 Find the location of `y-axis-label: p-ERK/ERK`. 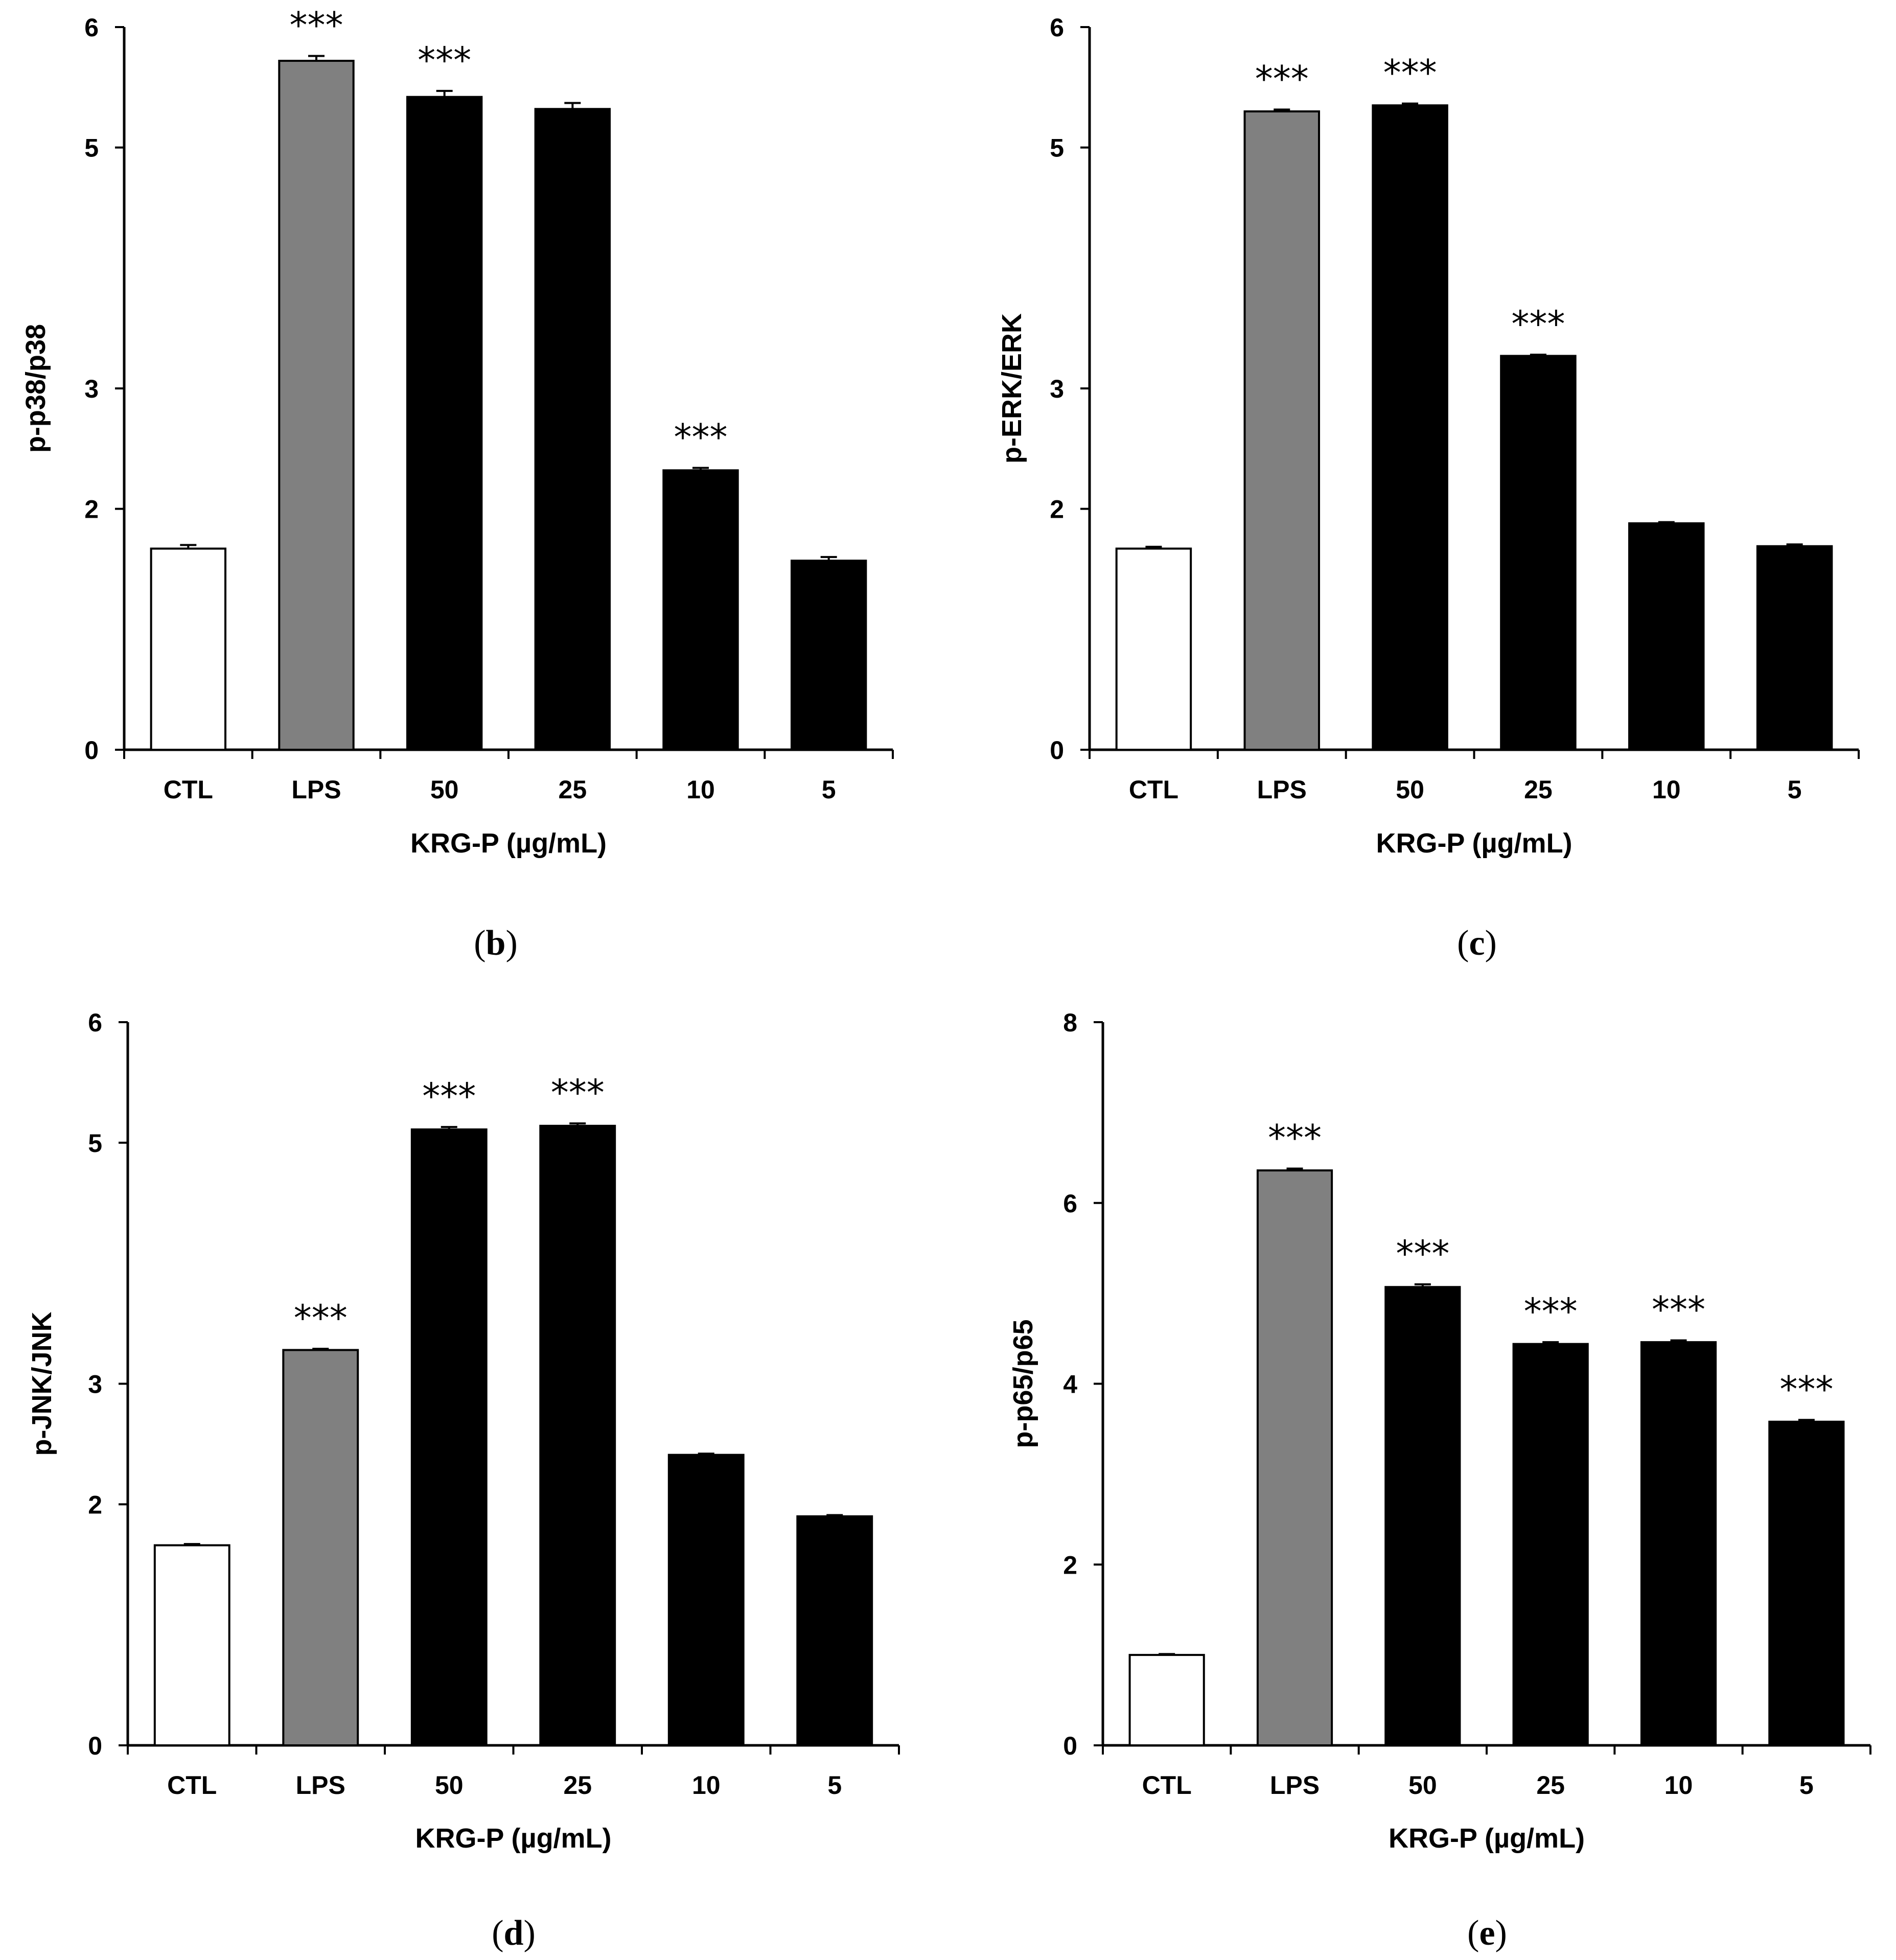

y-axis-label: p-ERK/ERK is located at coordinates (1012, 389).